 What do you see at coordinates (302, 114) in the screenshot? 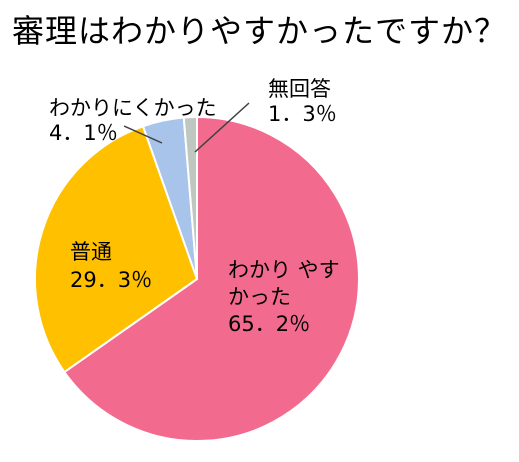
I see `slice-value-3: 1．3％` at bounding box center [302, 114].